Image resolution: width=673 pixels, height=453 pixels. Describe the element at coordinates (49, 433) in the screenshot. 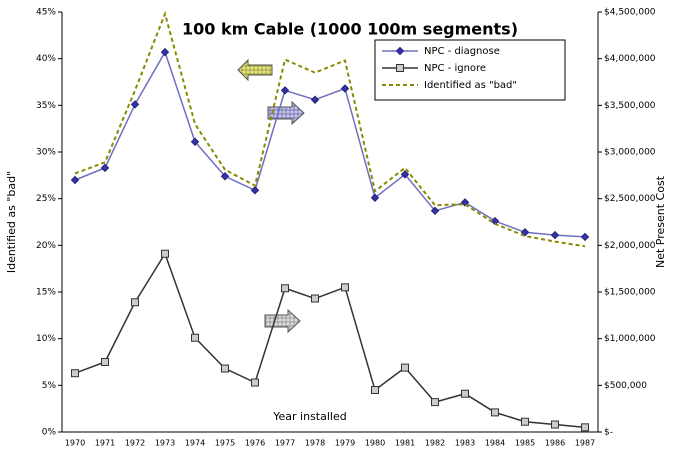

I see `y-tick-label: 0%` at that location.